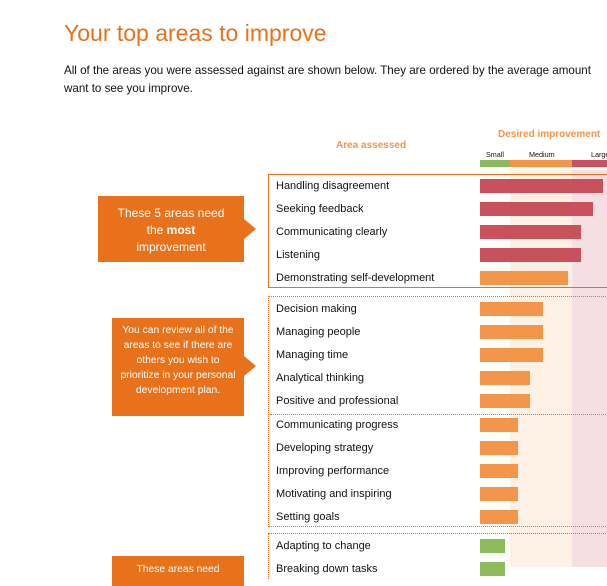  Describe the element at coordinates (332, 232) in the screenshot. I see `area-label: Communicating clearly` at that location.